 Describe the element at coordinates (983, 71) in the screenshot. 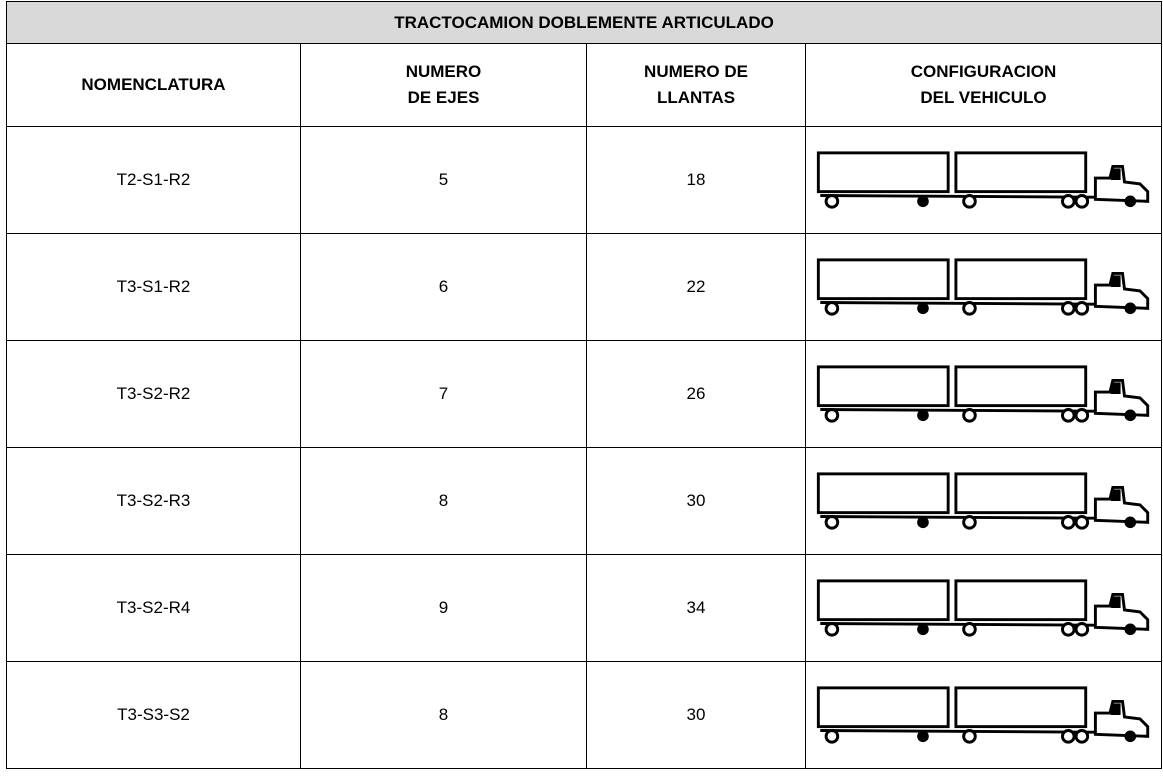

I see `header-line: CONFIGURACION` at that location.